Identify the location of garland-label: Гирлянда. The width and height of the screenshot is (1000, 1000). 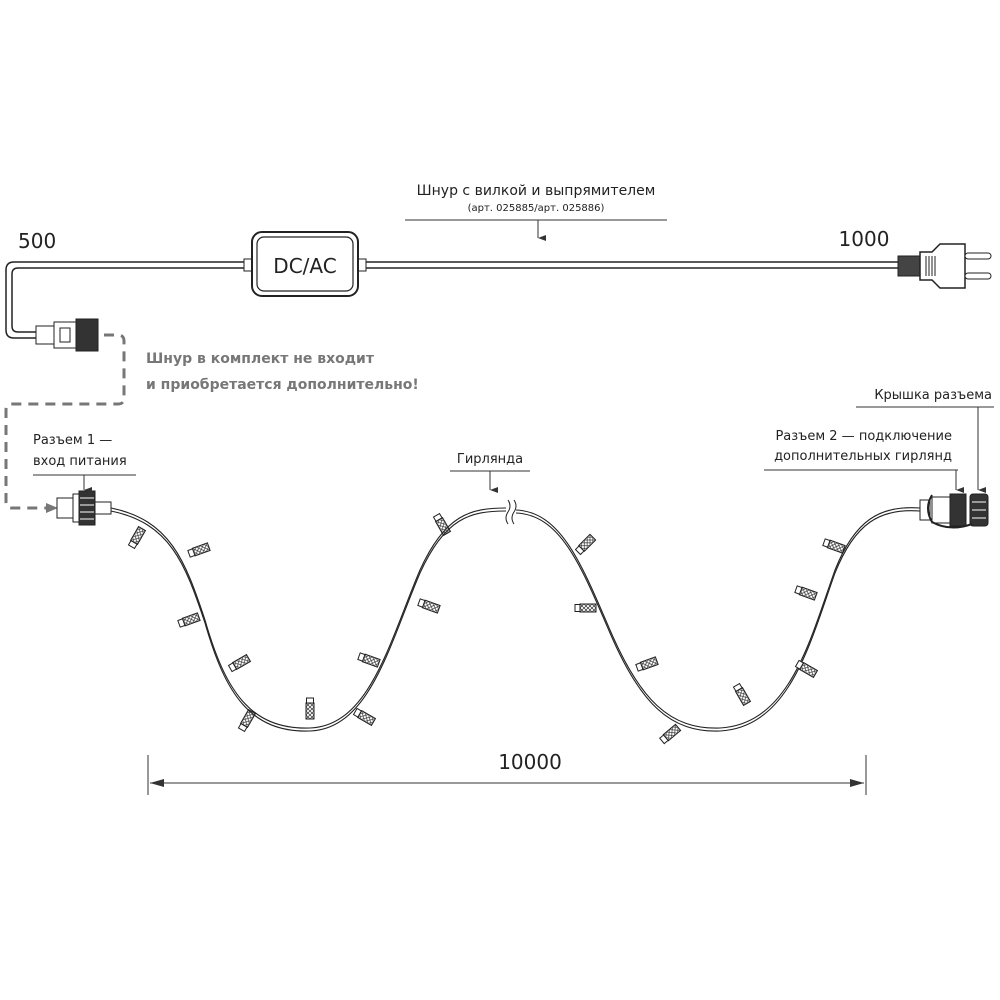
(490, 459).